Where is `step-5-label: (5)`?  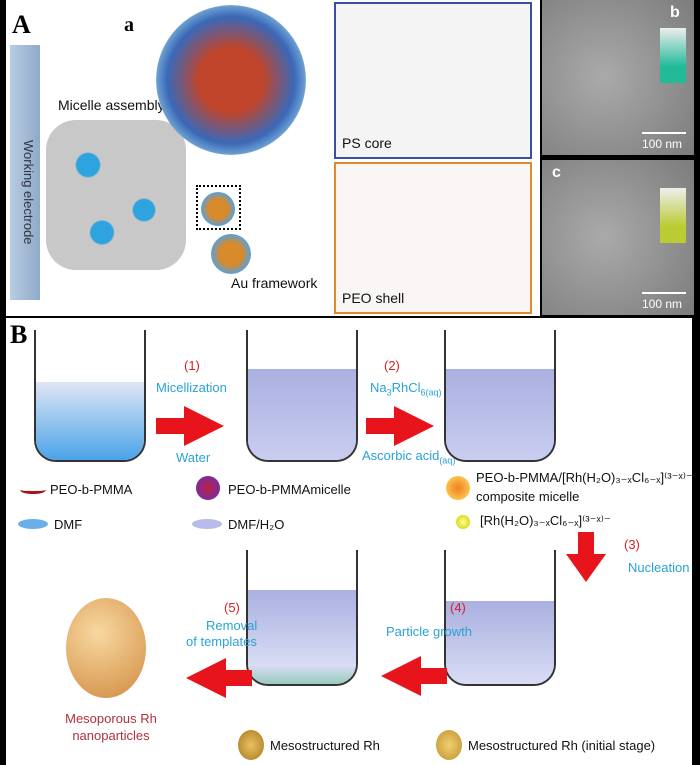 step-5-label: (5) is located at coordinates (232, 607).